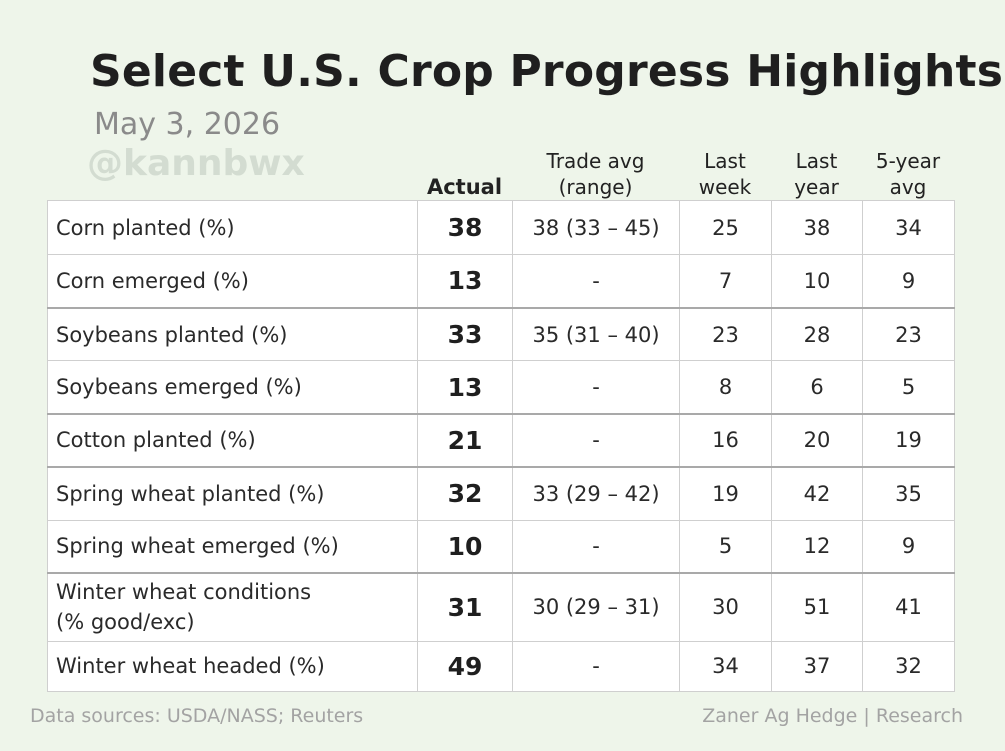 Image resolution: width=1005 pixels, height=751 pixels. What do you see at coordinates (197, 716) in the screenshot?
I see `data-sources: Data sources: USDA/NASS; Reuters` at bounding box center [197, 716].